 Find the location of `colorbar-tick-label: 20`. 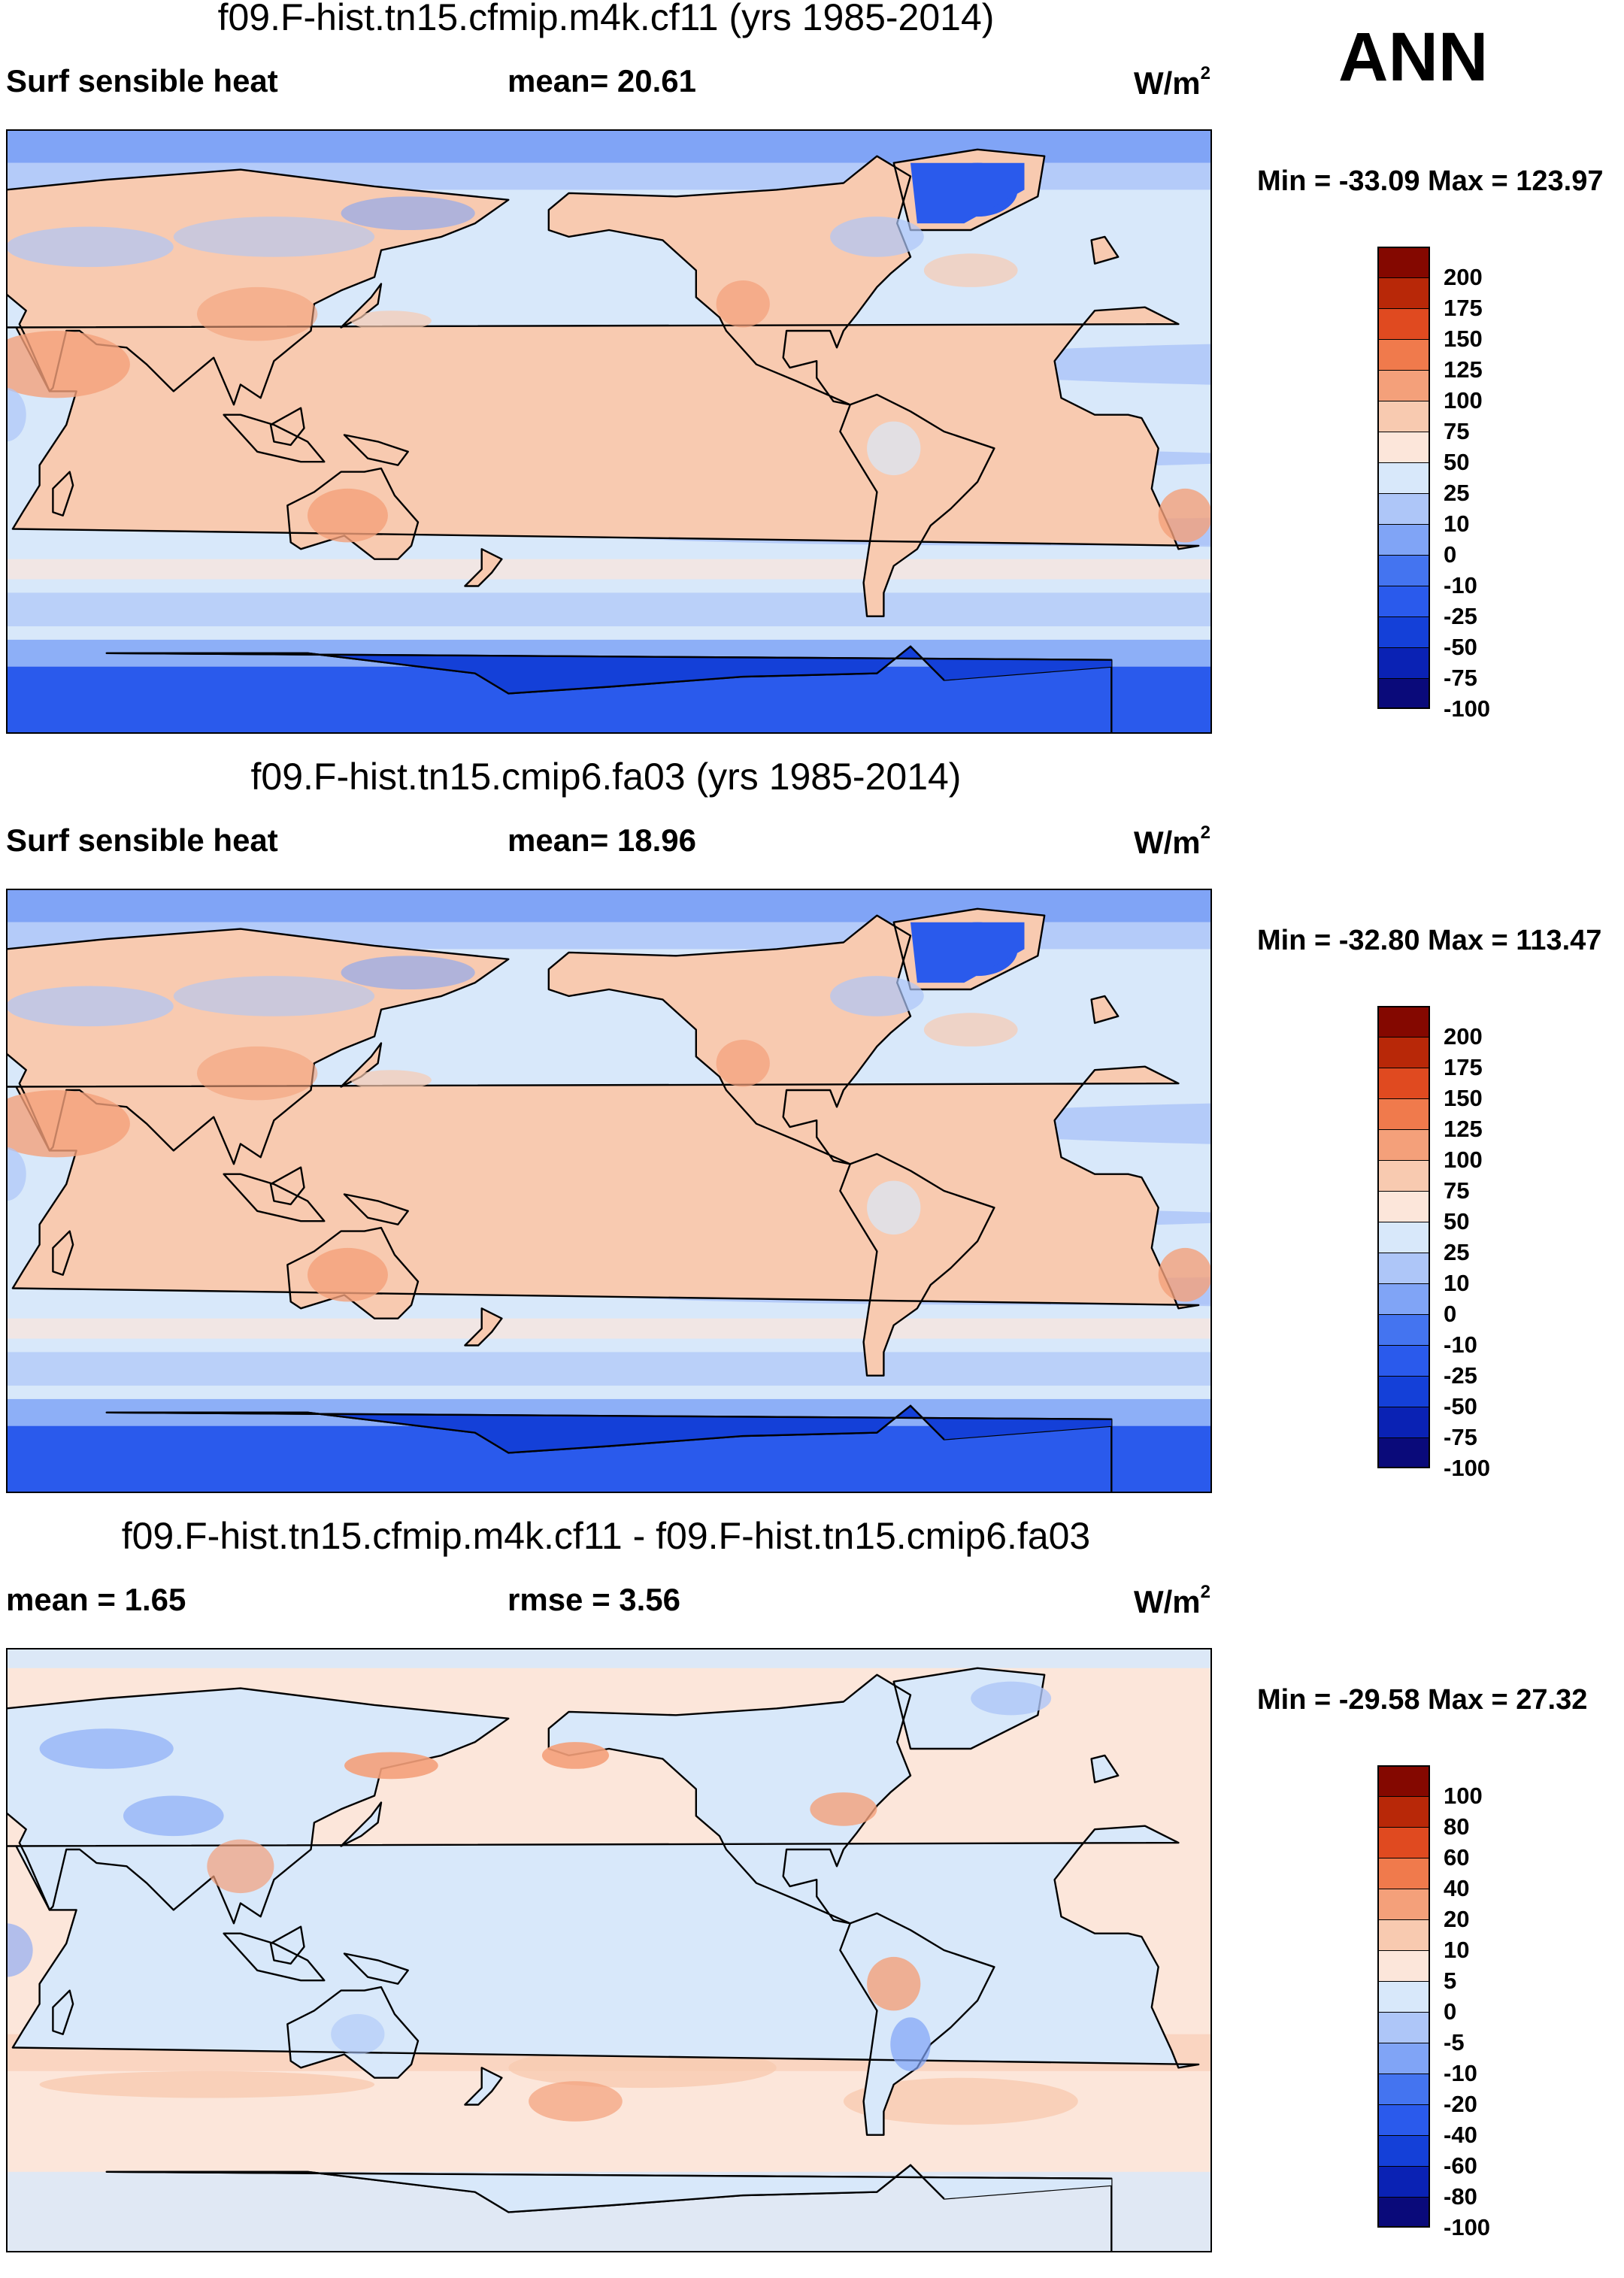

colorbar-tick-label: 20 is located at coordinates (1457, 1919).